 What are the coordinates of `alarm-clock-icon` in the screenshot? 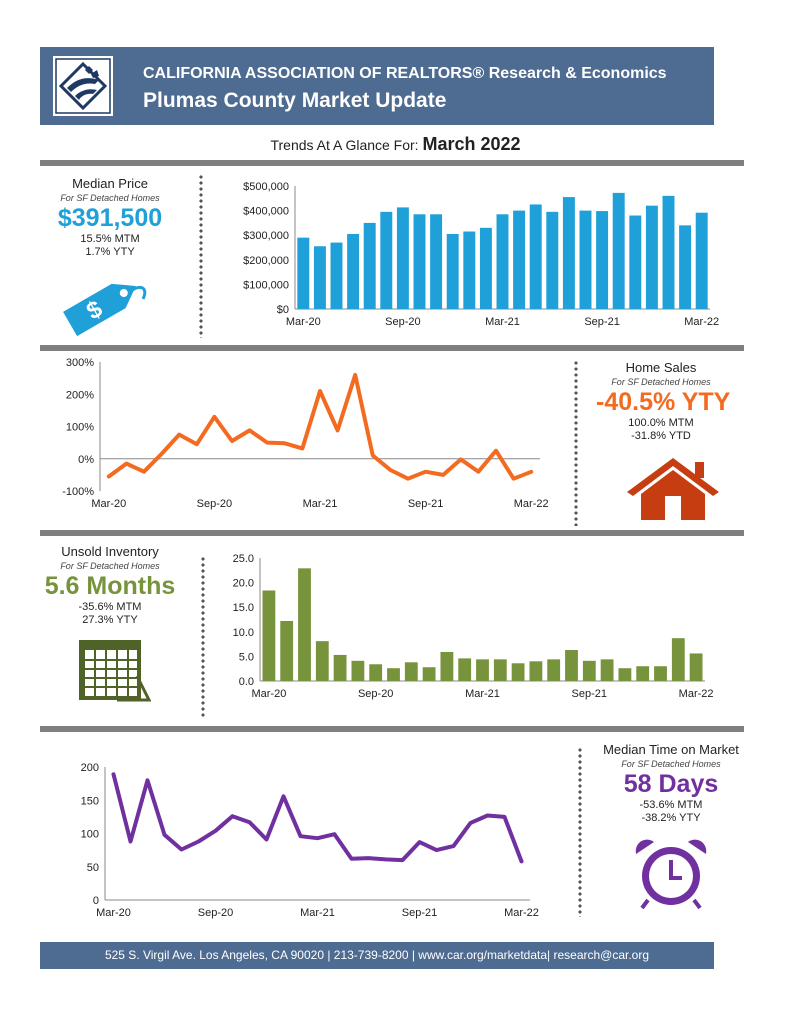 It's located at (671, 874).